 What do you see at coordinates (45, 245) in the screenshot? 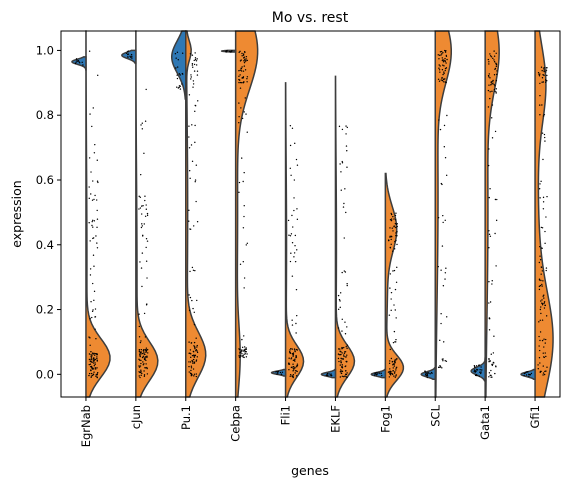
I see `y-tick-label: 0.4` at bounding box center [45, 245].